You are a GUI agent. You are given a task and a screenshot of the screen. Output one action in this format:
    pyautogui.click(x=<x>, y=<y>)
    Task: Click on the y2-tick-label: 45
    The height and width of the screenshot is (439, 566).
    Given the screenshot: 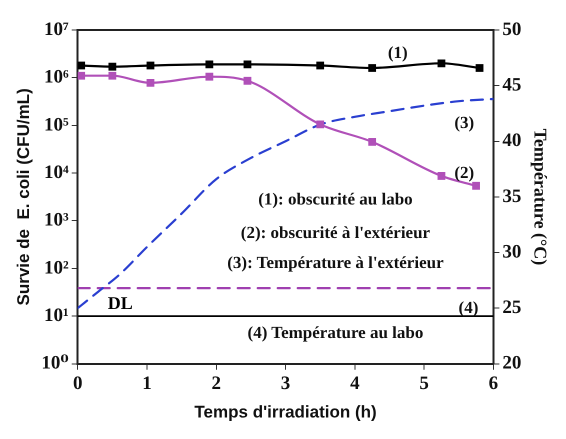 What is the action you would take?
    pyautogui.click(x=512, y=85)
    